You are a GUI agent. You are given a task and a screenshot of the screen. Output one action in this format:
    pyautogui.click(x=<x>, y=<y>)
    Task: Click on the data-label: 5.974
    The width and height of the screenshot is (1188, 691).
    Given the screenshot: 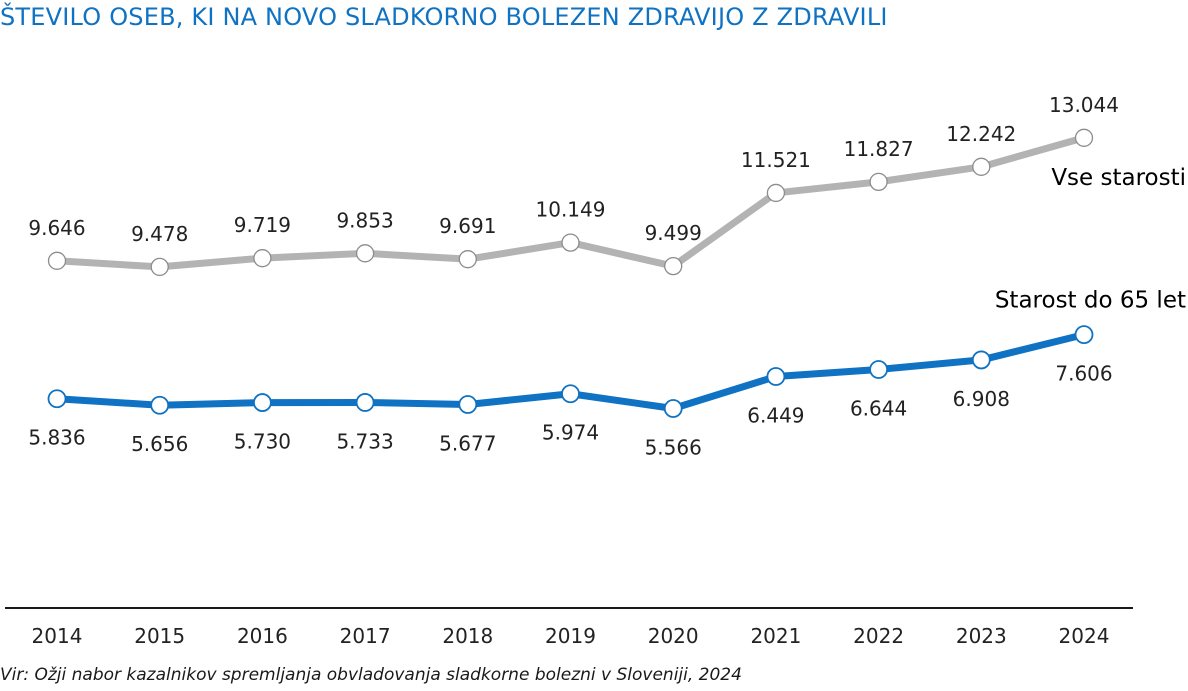 What is the action you would take?
    pyautogui.click(x=570, y=433)
    